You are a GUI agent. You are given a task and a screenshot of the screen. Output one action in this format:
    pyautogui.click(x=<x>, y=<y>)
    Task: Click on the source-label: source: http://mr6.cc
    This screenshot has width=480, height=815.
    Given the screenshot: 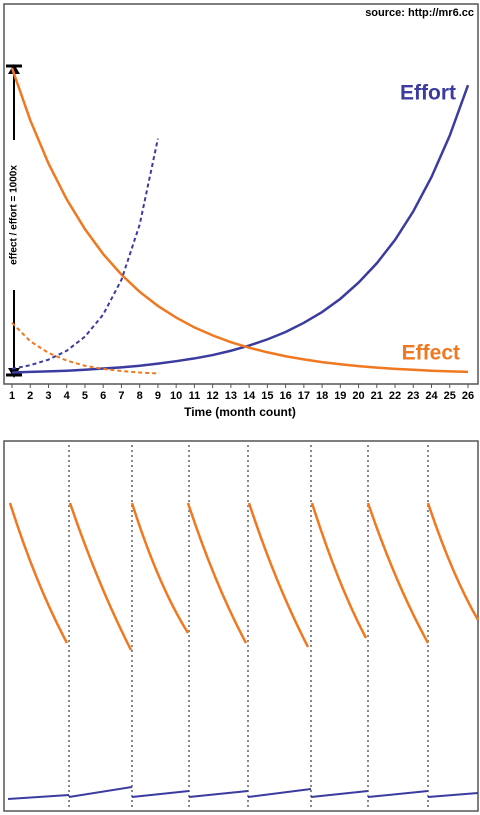 What is the action you would take?
    pyautogui.click(x=419, y=13)
    